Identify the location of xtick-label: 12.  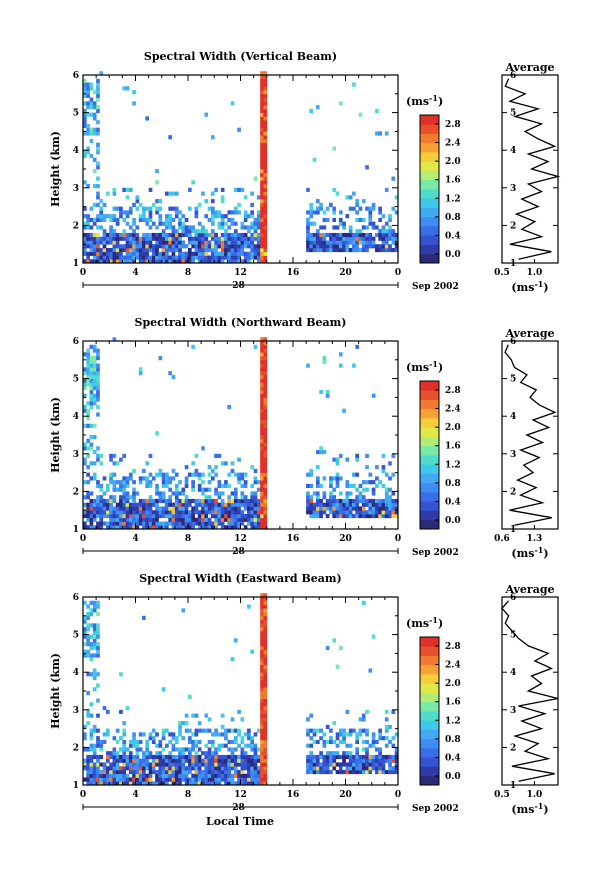
(240, 273).